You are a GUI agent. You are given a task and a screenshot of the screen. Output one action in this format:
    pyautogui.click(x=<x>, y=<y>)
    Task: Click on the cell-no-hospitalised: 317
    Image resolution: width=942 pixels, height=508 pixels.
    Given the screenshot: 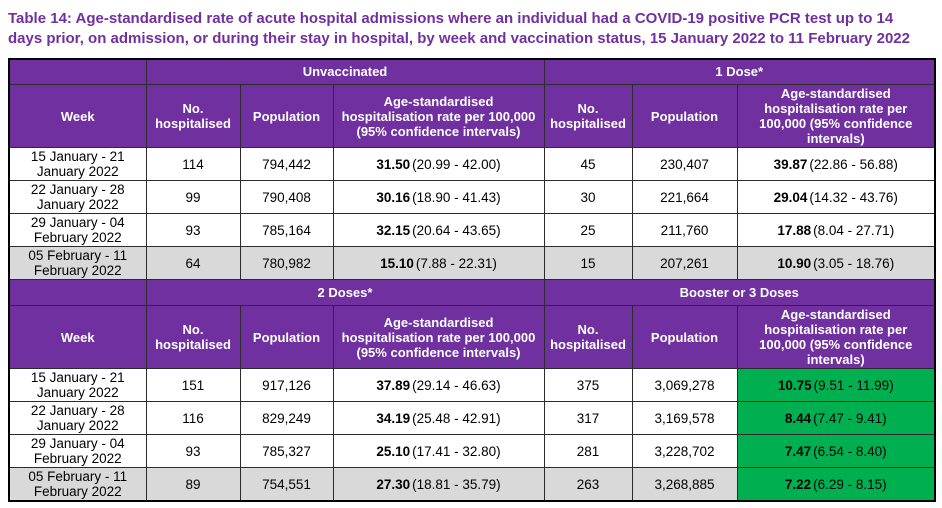 What is the action you would take?
    pyautogui.click(x=588, y=418)
    